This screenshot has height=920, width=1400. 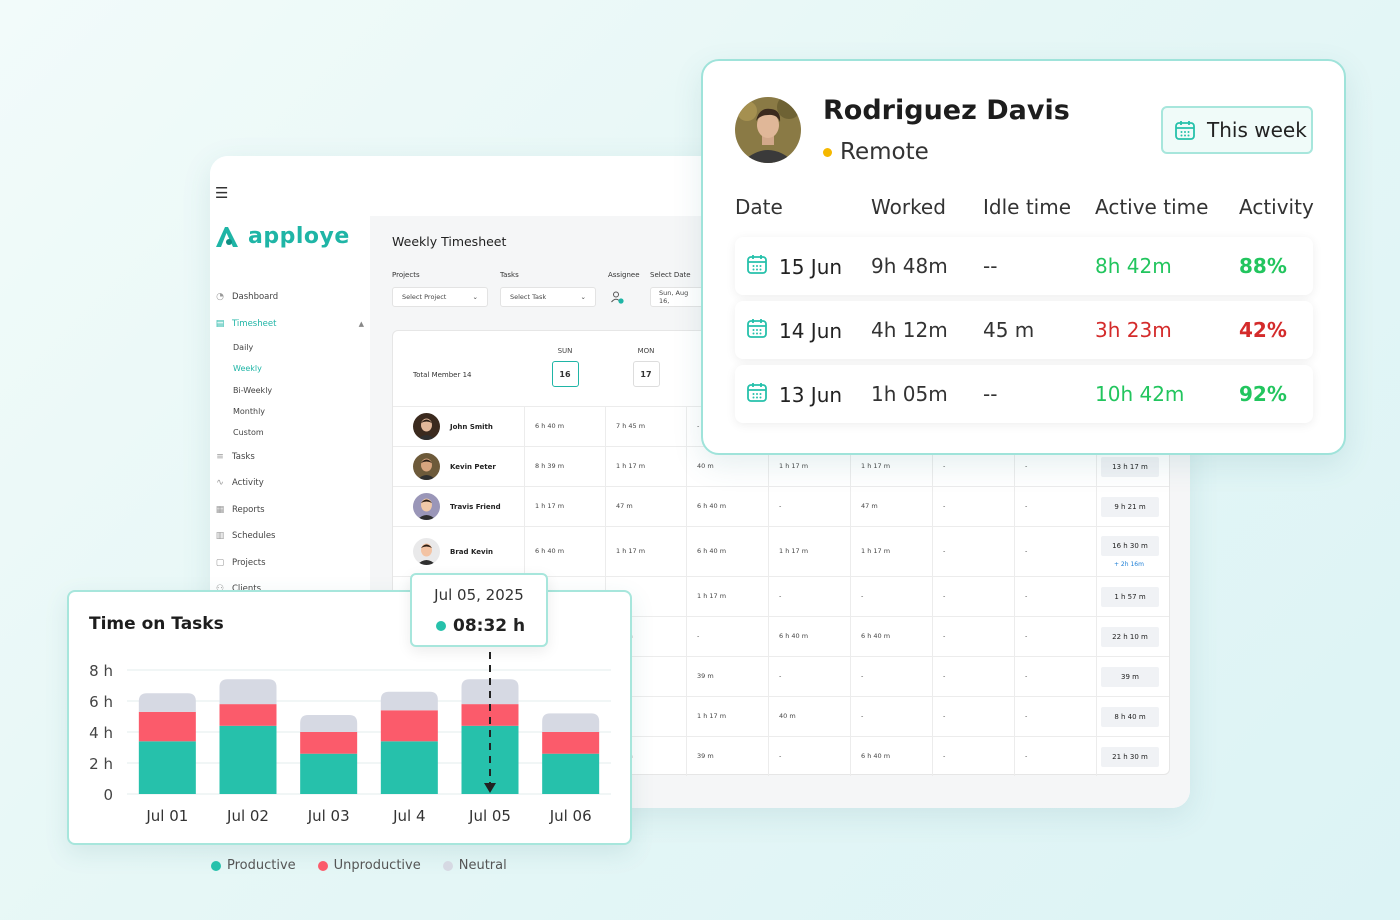 What do you see at coordinates (253, 390) in the screenshot?
I see `sidebar-subitem-bi-weekly: Bi-Weekly` at bounding box center [253, 390].